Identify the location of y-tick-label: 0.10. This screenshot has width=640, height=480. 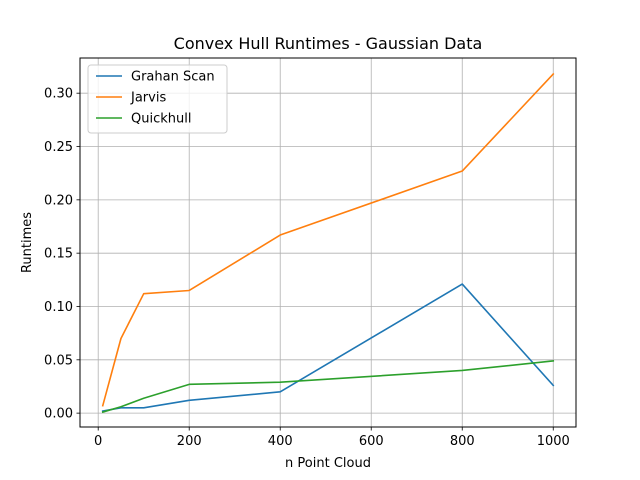
(58, 307).